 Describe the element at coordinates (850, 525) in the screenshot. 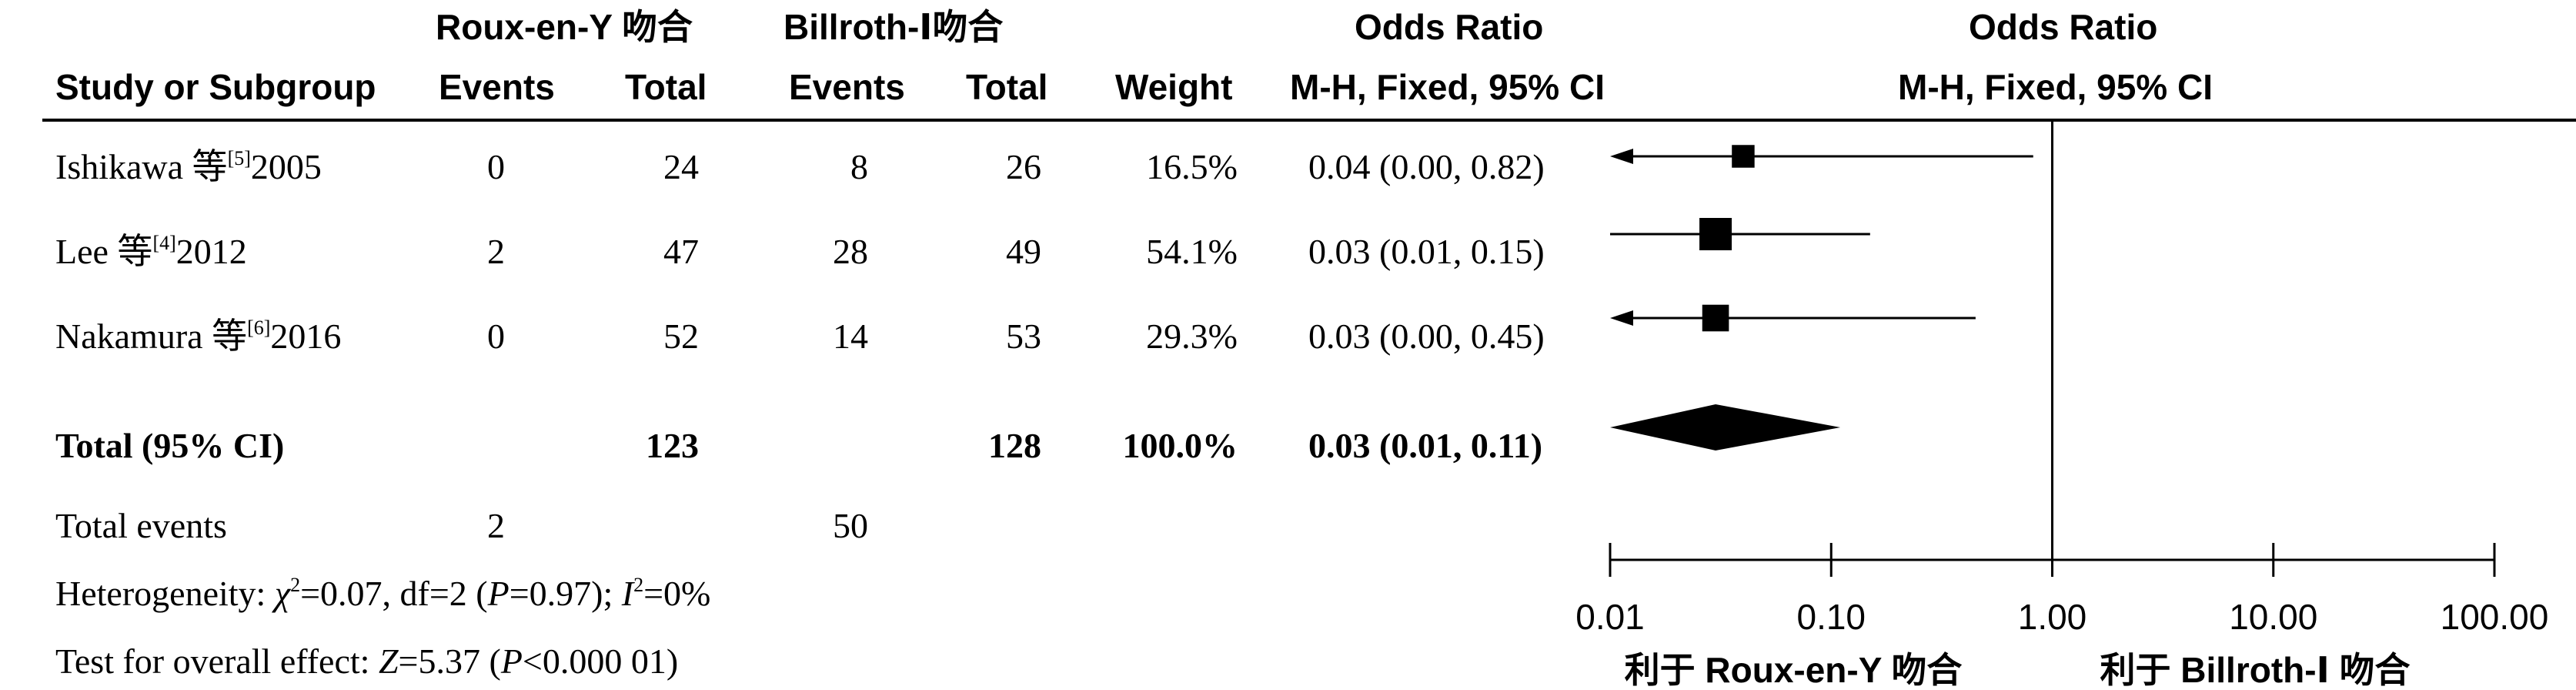

I see `total-events2: 50` at that location.